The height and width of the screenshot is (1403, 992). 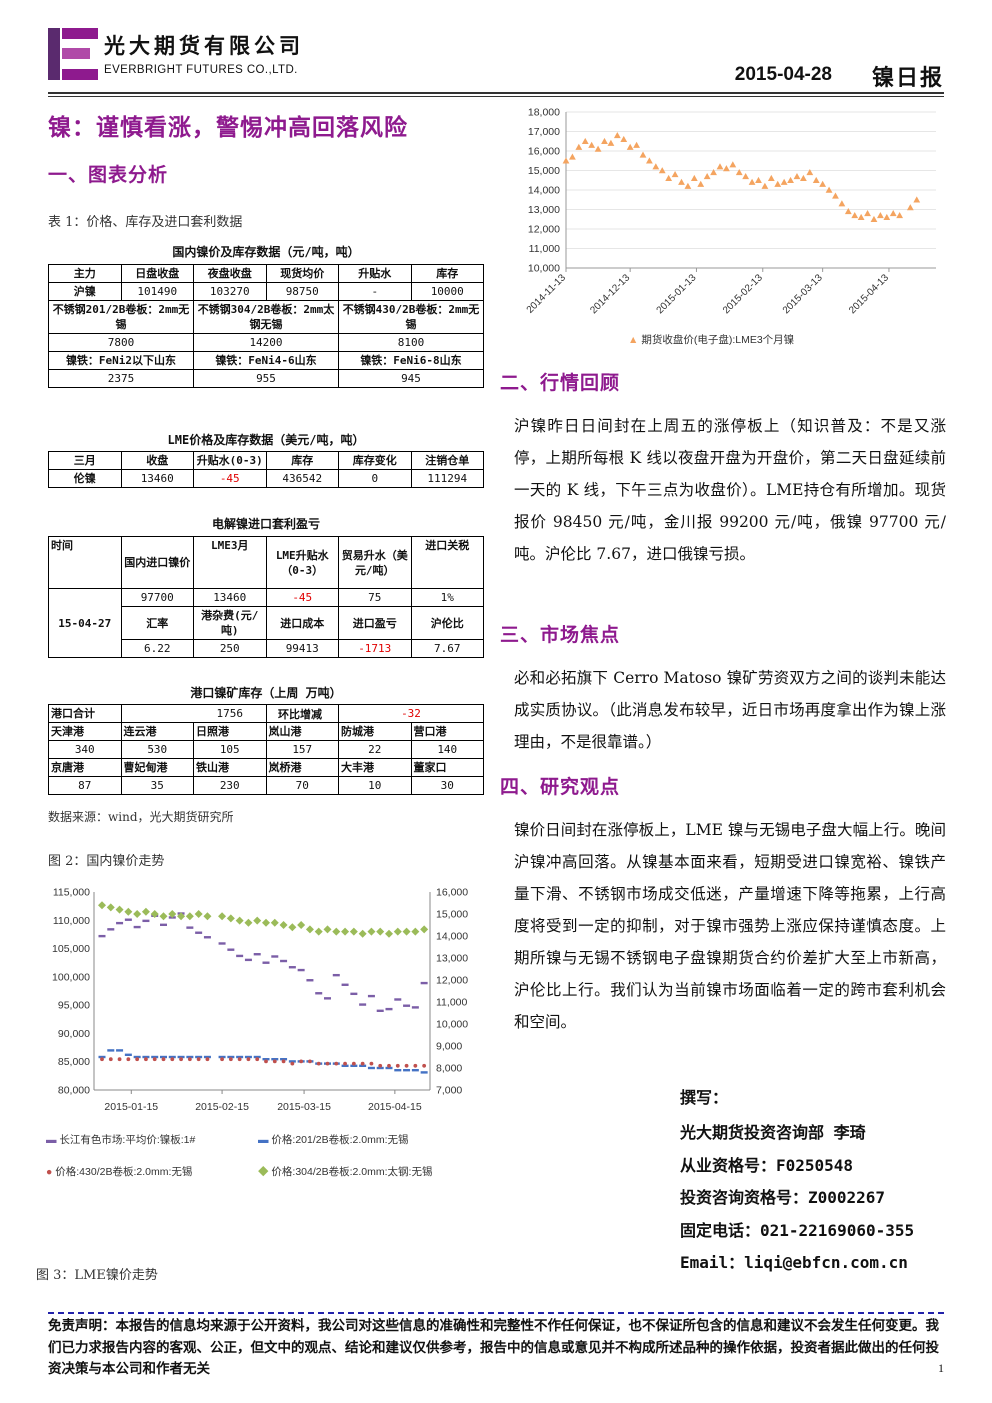 I want to click on table-row: 伦镍 13460 -45 436542 0 111294, so click(x=266, y=478).